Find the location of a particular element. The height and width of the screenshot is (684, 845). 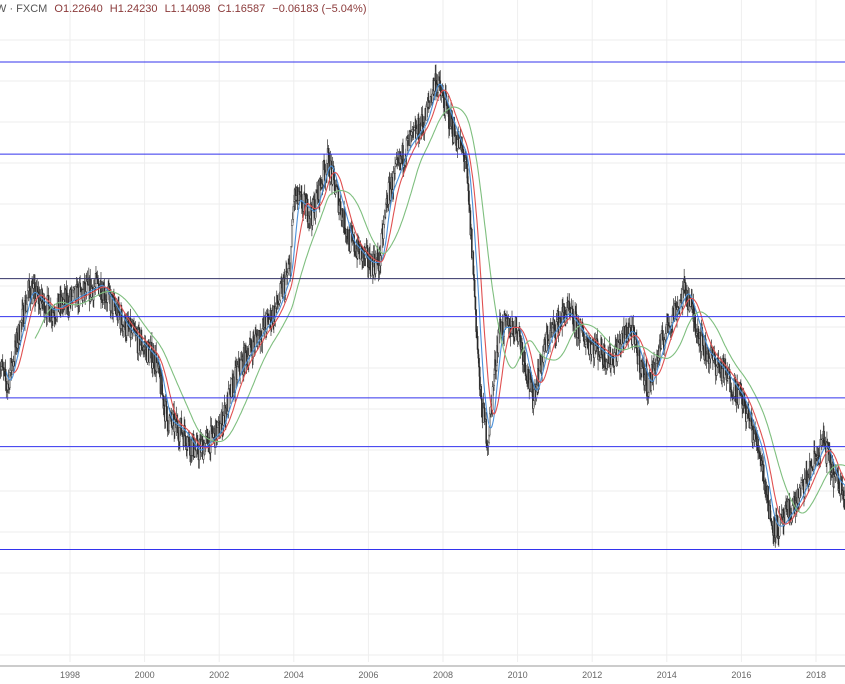

symbol-label: W · FXCM is located at coordinates (24, 9).